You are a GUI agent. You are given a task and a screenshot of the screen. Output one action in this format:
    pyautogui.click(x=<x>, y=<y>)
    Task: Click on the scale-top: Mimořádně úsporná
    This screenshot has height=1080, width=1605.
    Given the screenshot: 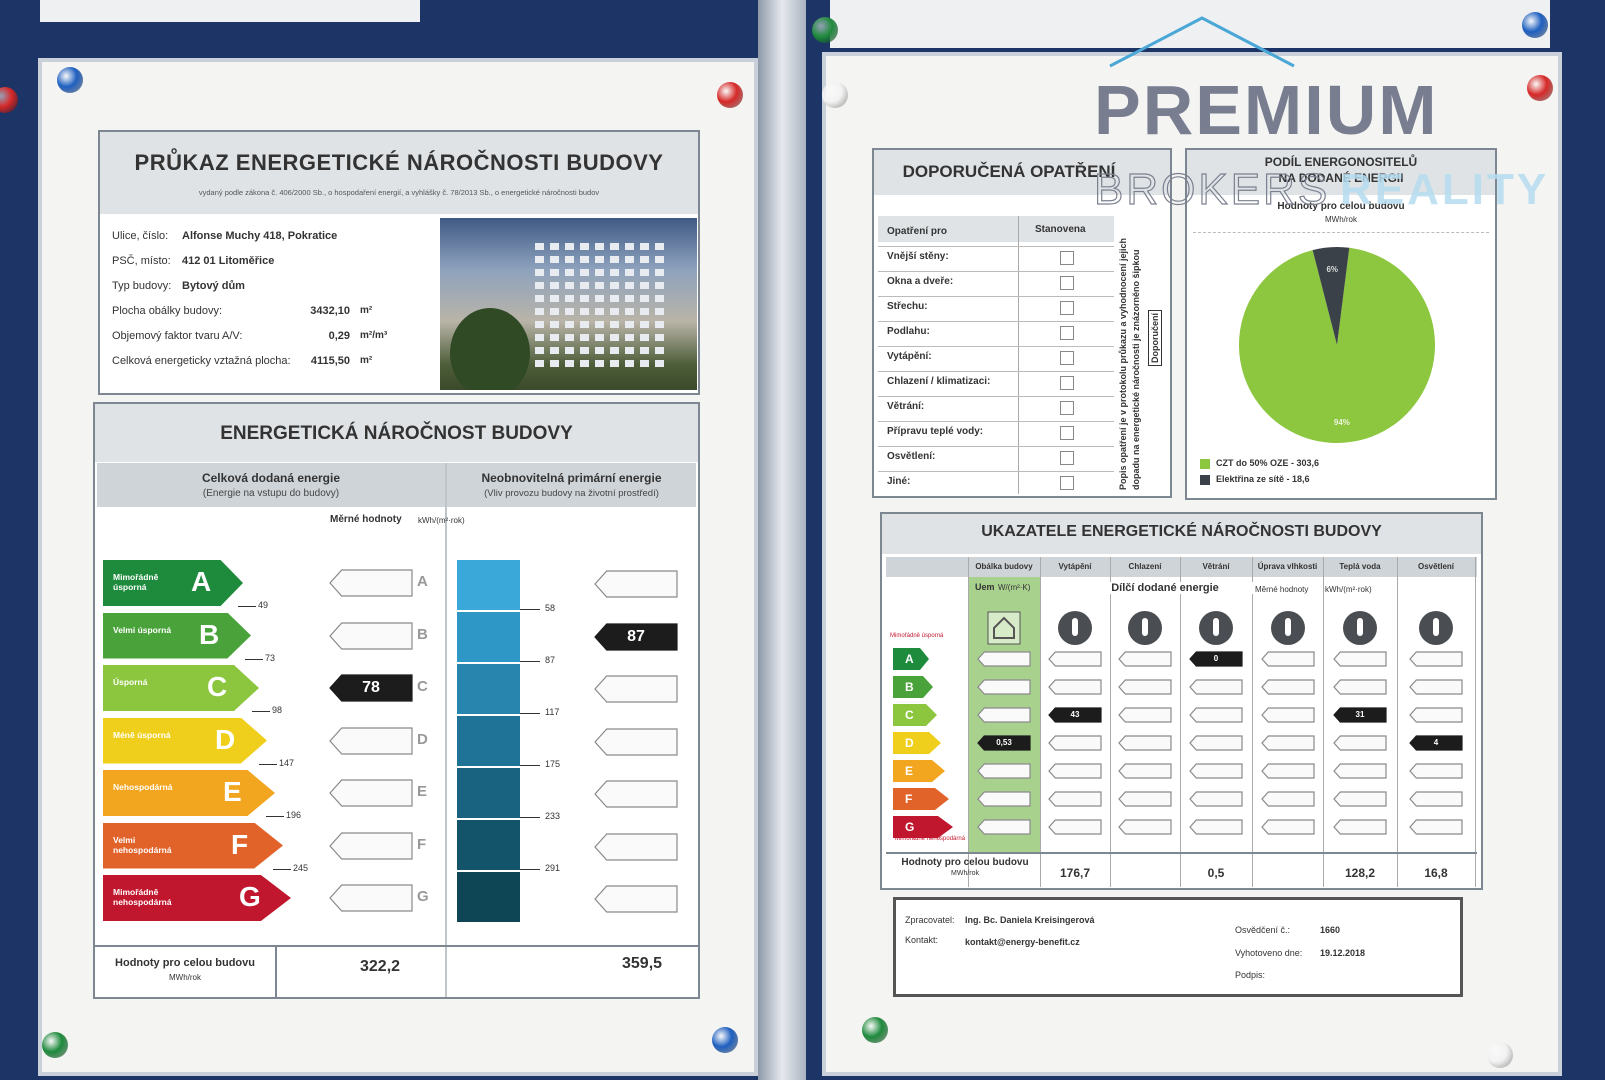 What is the action you would take?
    pyautogui.click(x=917, y=636)
    